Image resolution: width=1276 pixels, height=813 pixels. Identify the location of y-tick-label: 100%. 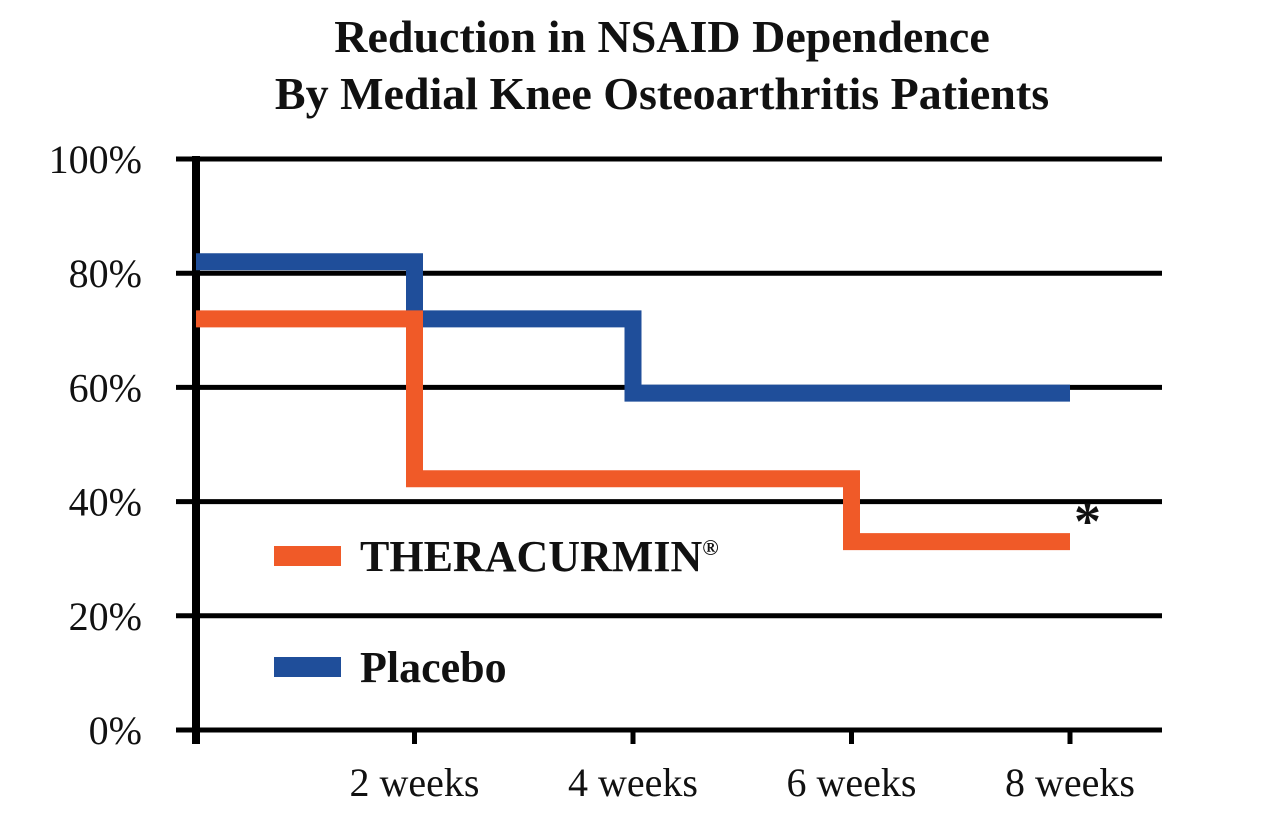
(95, 159).